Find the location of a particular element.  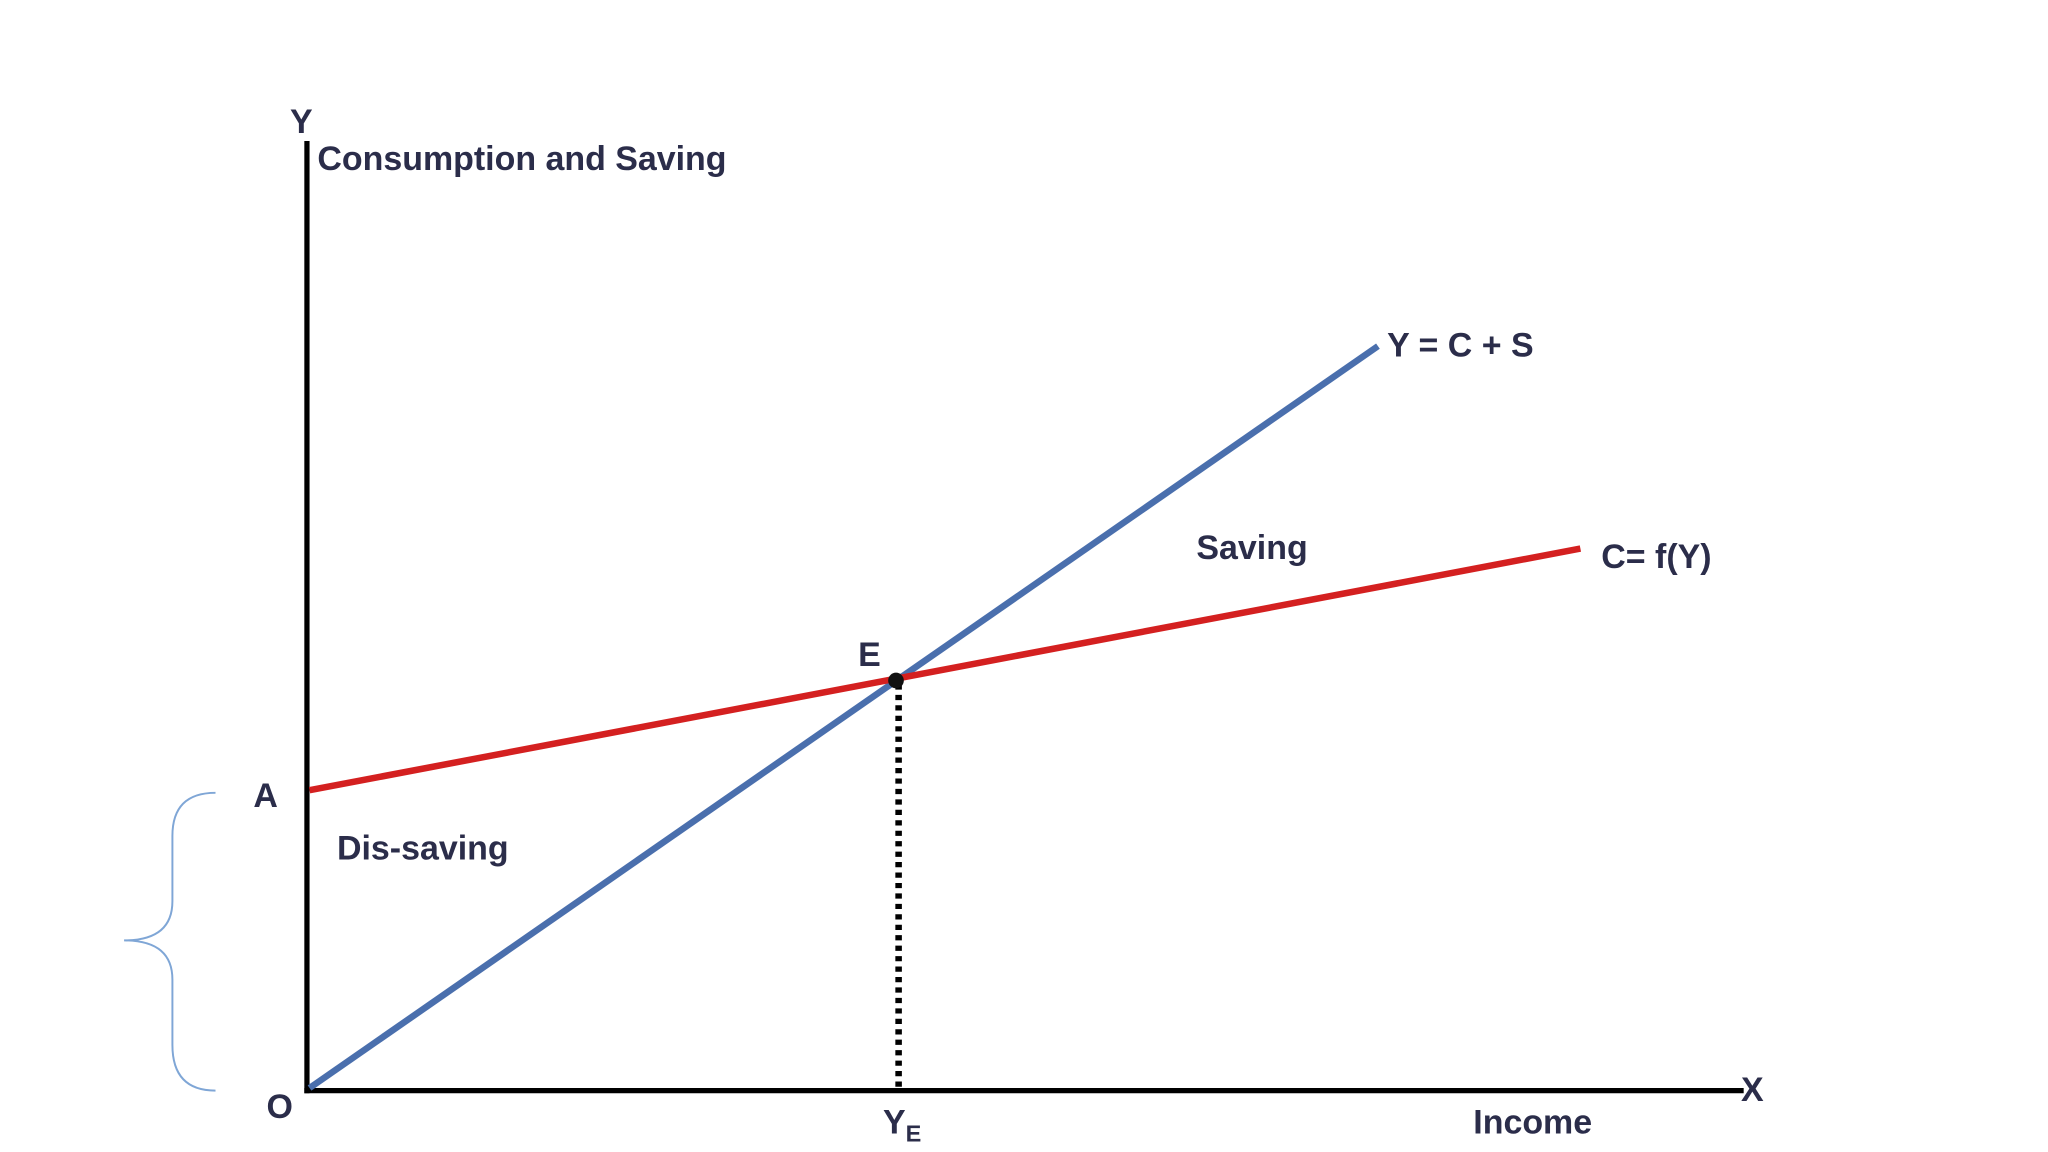

x-axis-label: X is located at coordinates (1752, 1090).